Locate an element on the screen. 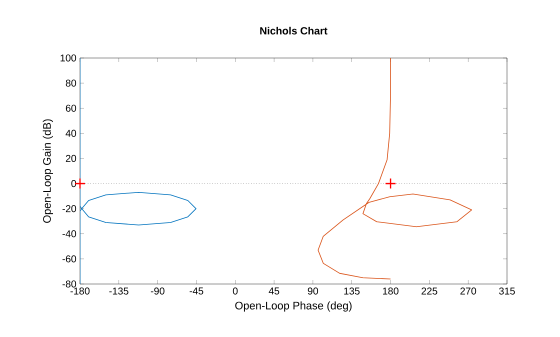  x-tick-label: -45 is located at coordinates (197, 291).